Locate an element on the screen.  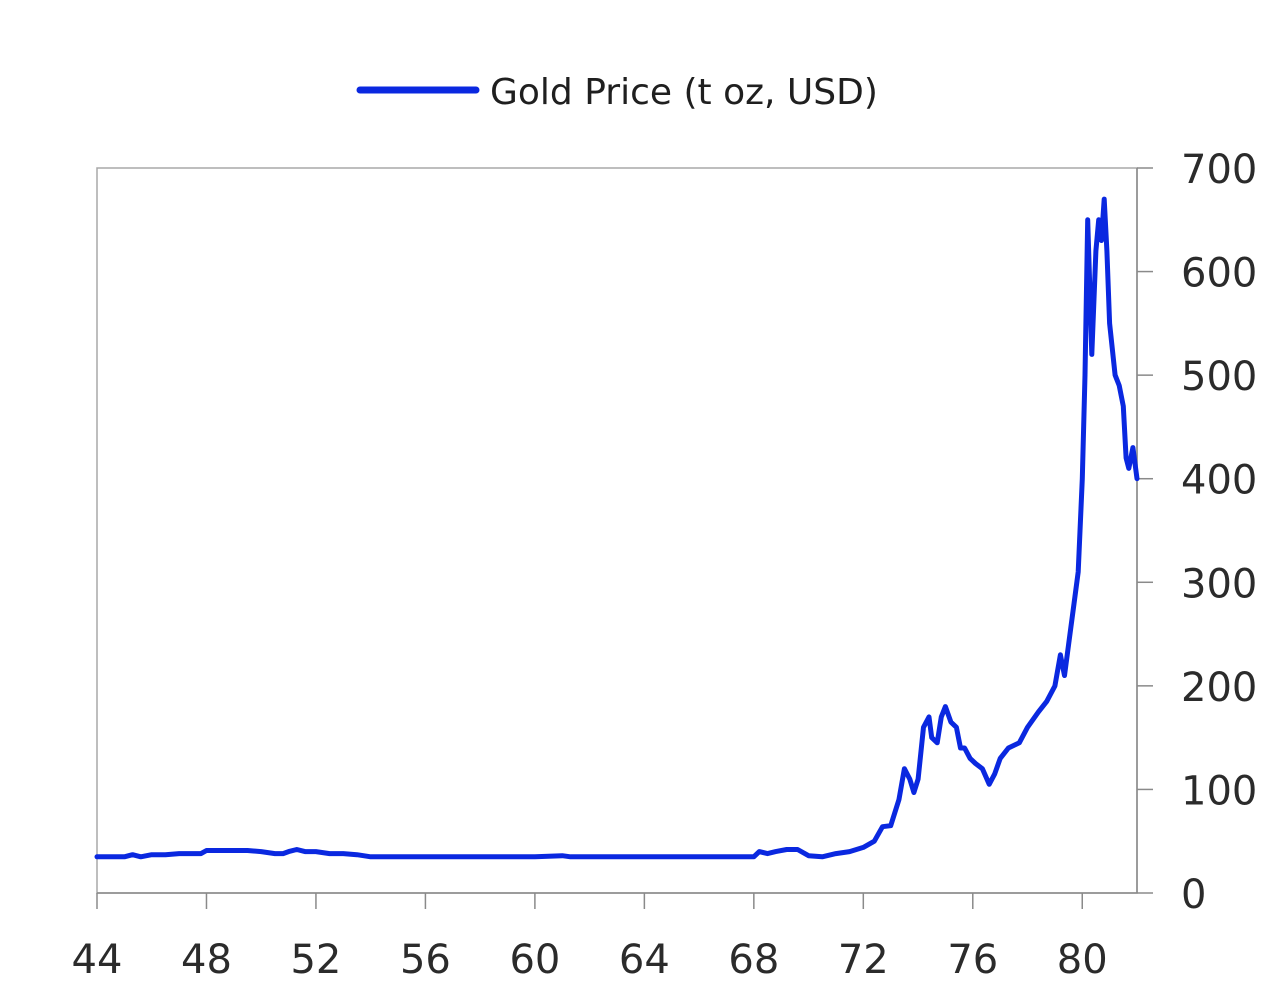
x-tick-label: 44 is located at coordinates (97, 960).